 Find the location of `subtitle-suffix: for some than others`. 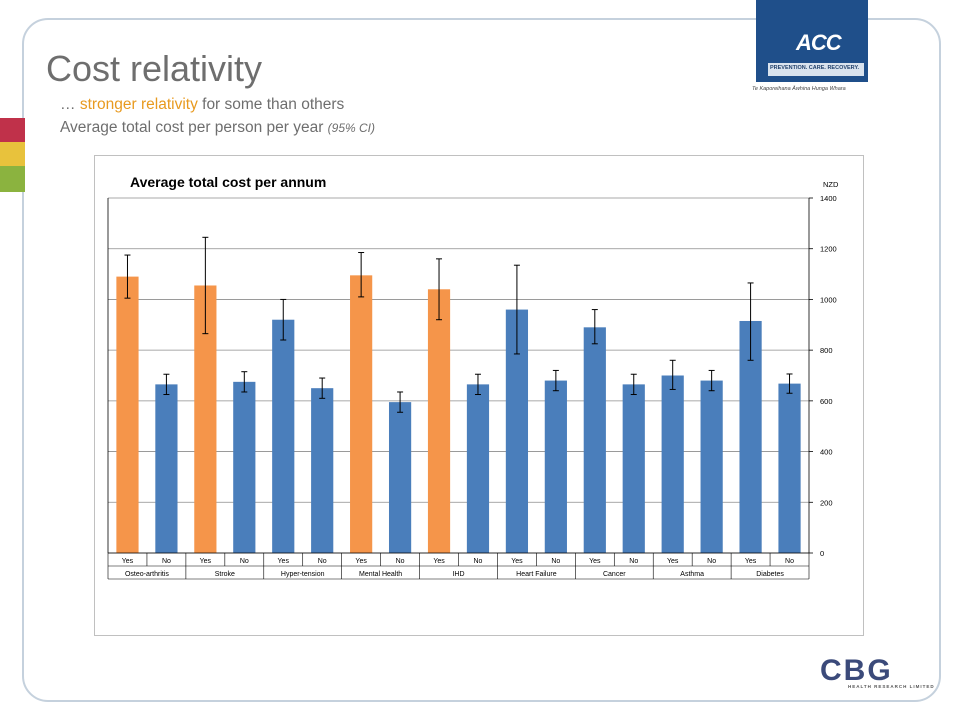

subtitle-suffix: for some than others is located at coordinates (271, 104).